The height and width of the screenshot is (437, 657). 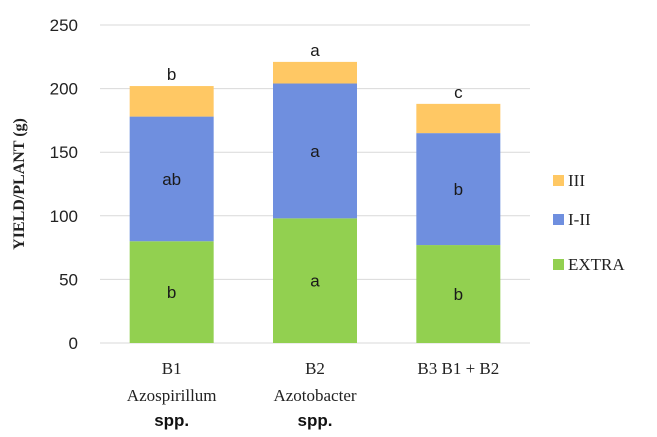 I want to click on x-category-label: B2, so click(x=315, y=368).